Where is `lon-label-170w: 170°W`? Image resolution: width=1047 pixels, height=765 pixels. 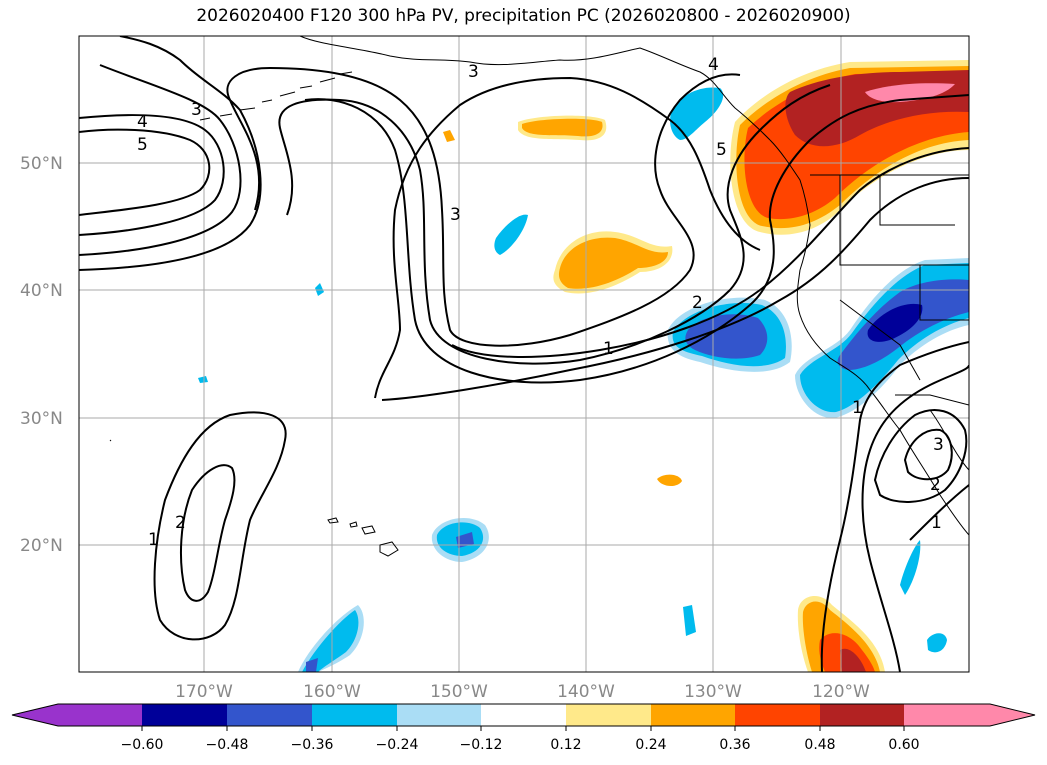 lon-label-170w: 170°W is located at coordinates (204, 692).